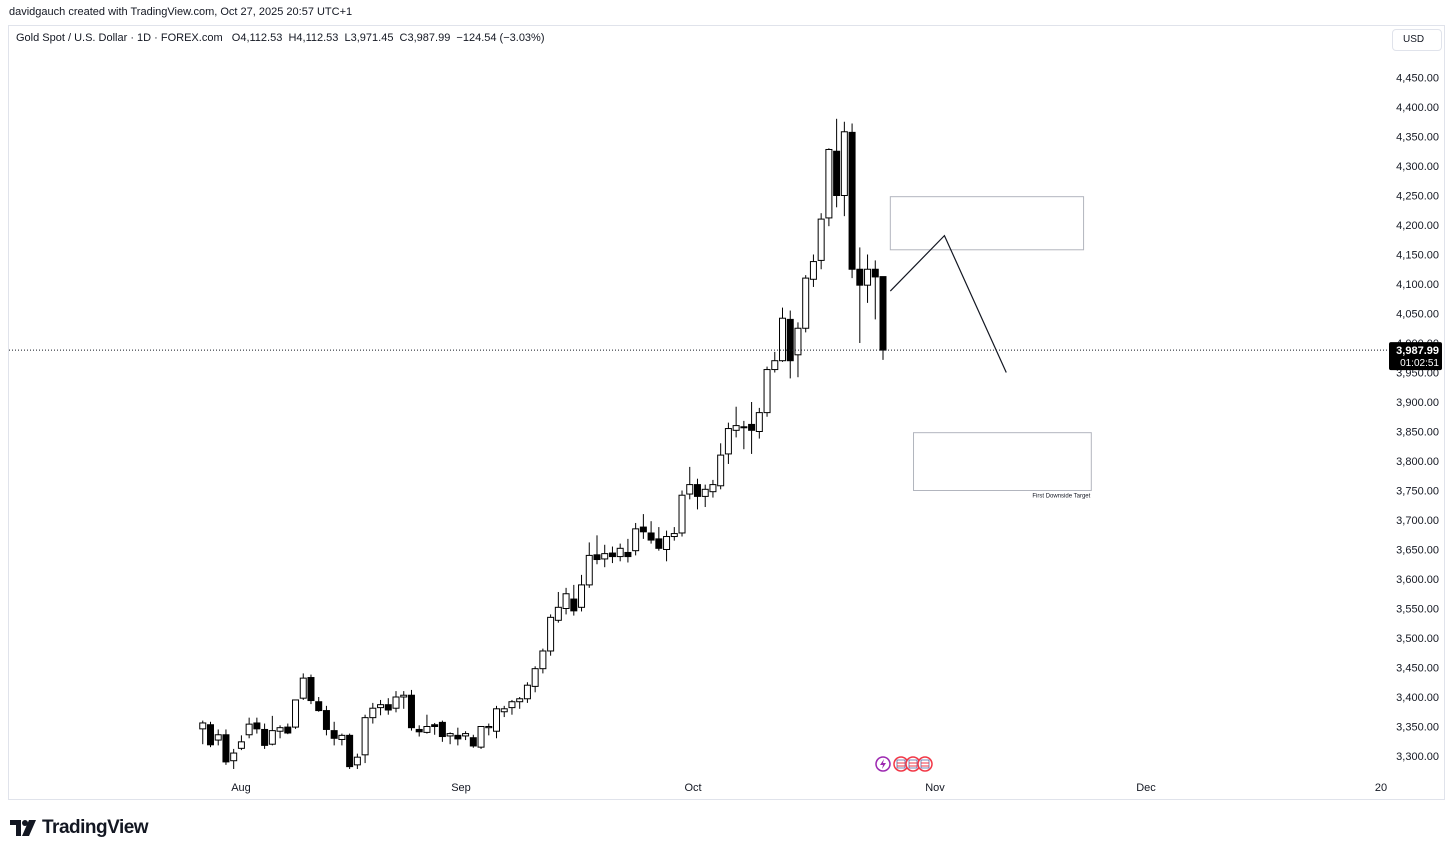  Describe the element at coordinates (1417, 433) in the screenshot. I see `y-tick-label: 3,850.00` at that location.